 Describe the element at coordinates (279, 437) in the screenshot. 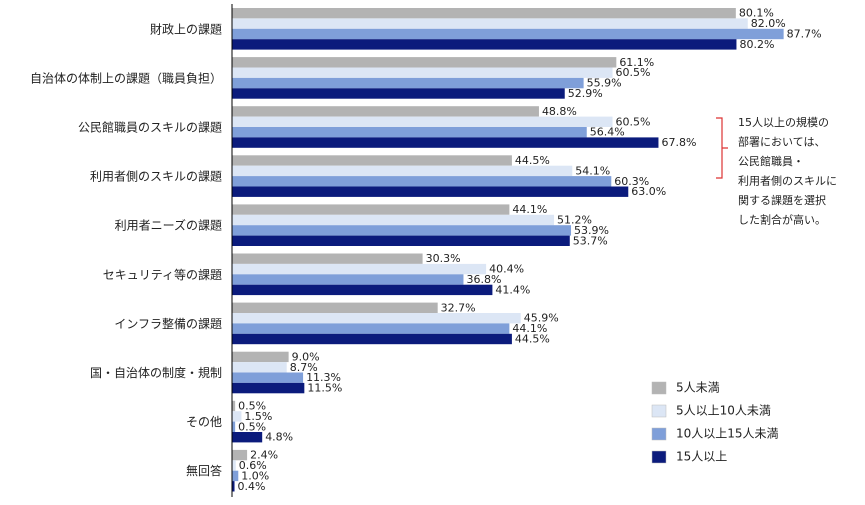

I see `value-label: 4.8%` at that location.